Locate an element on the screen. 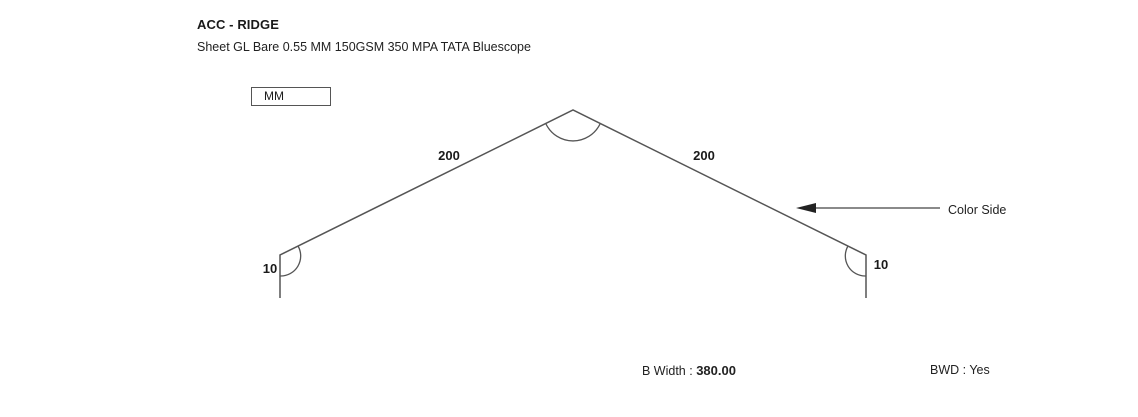 This screenshot has width=1138, height=417. right-slope-length: 200 is located at coordinates (704, 155).